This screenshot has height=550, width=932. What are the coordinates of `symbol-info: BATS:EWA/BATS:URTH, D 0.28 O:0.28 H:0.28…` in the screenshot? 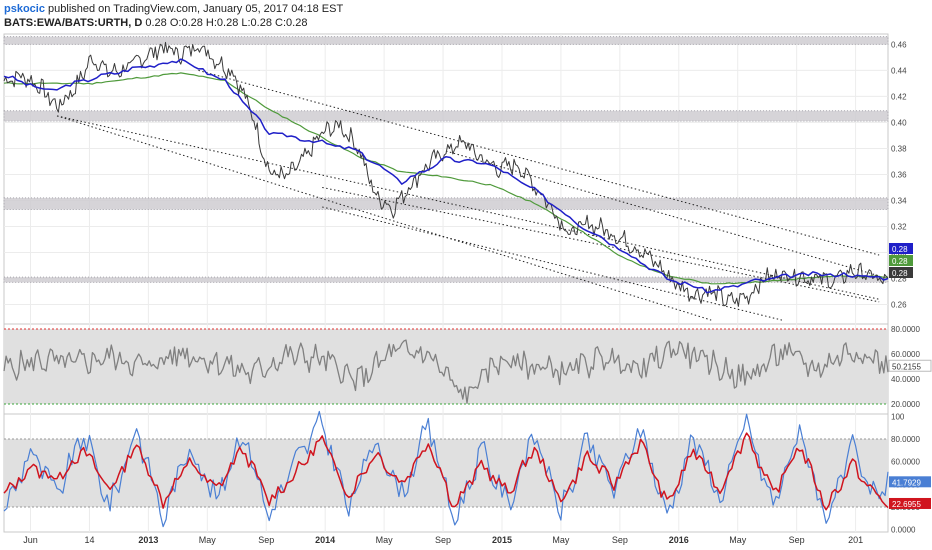 It's located at (155, 23).